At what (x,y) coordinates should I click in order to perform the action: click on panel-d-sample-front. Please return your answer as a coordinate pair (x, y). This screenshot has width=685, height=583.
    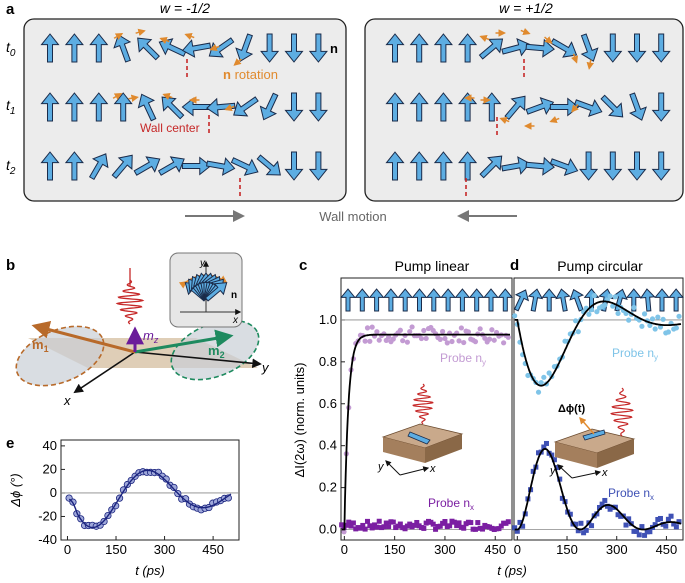
    Looking at the image, I should click on (576, 455).